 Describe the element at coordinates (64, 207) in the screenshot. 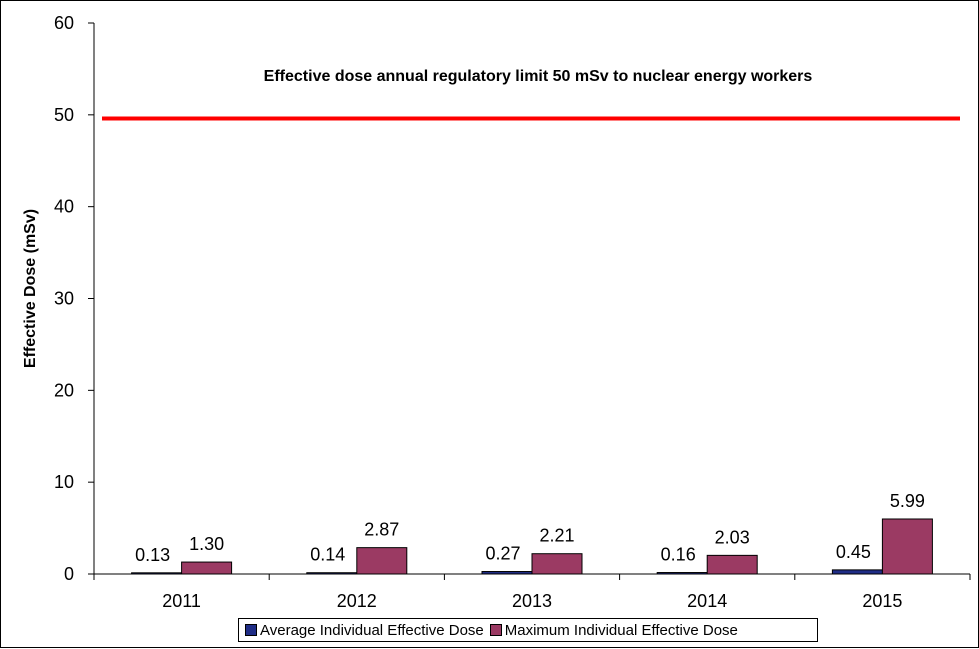

I see `y-tick-label: 40` at that location.